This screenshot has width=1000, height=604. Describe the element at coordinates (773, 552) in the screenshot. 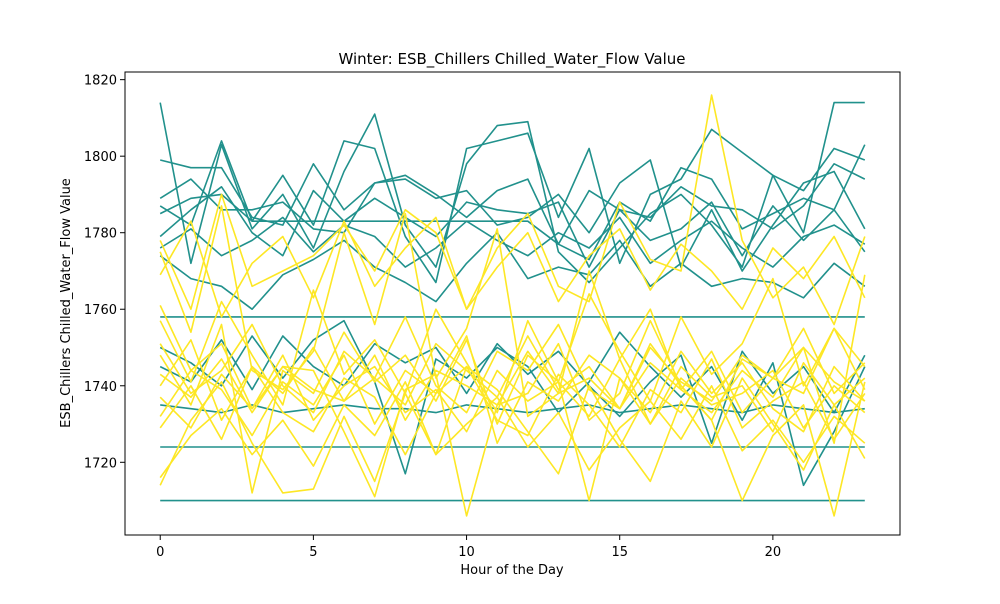

I see `x-tick-label: 20` at that location.